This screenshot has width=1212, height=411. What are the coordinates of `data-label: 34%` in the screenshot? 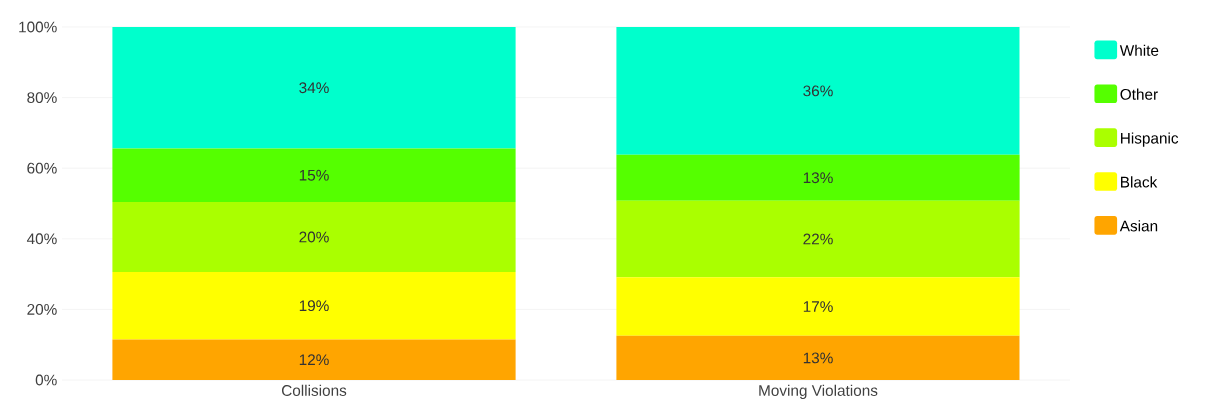 It's located at (314, 88).